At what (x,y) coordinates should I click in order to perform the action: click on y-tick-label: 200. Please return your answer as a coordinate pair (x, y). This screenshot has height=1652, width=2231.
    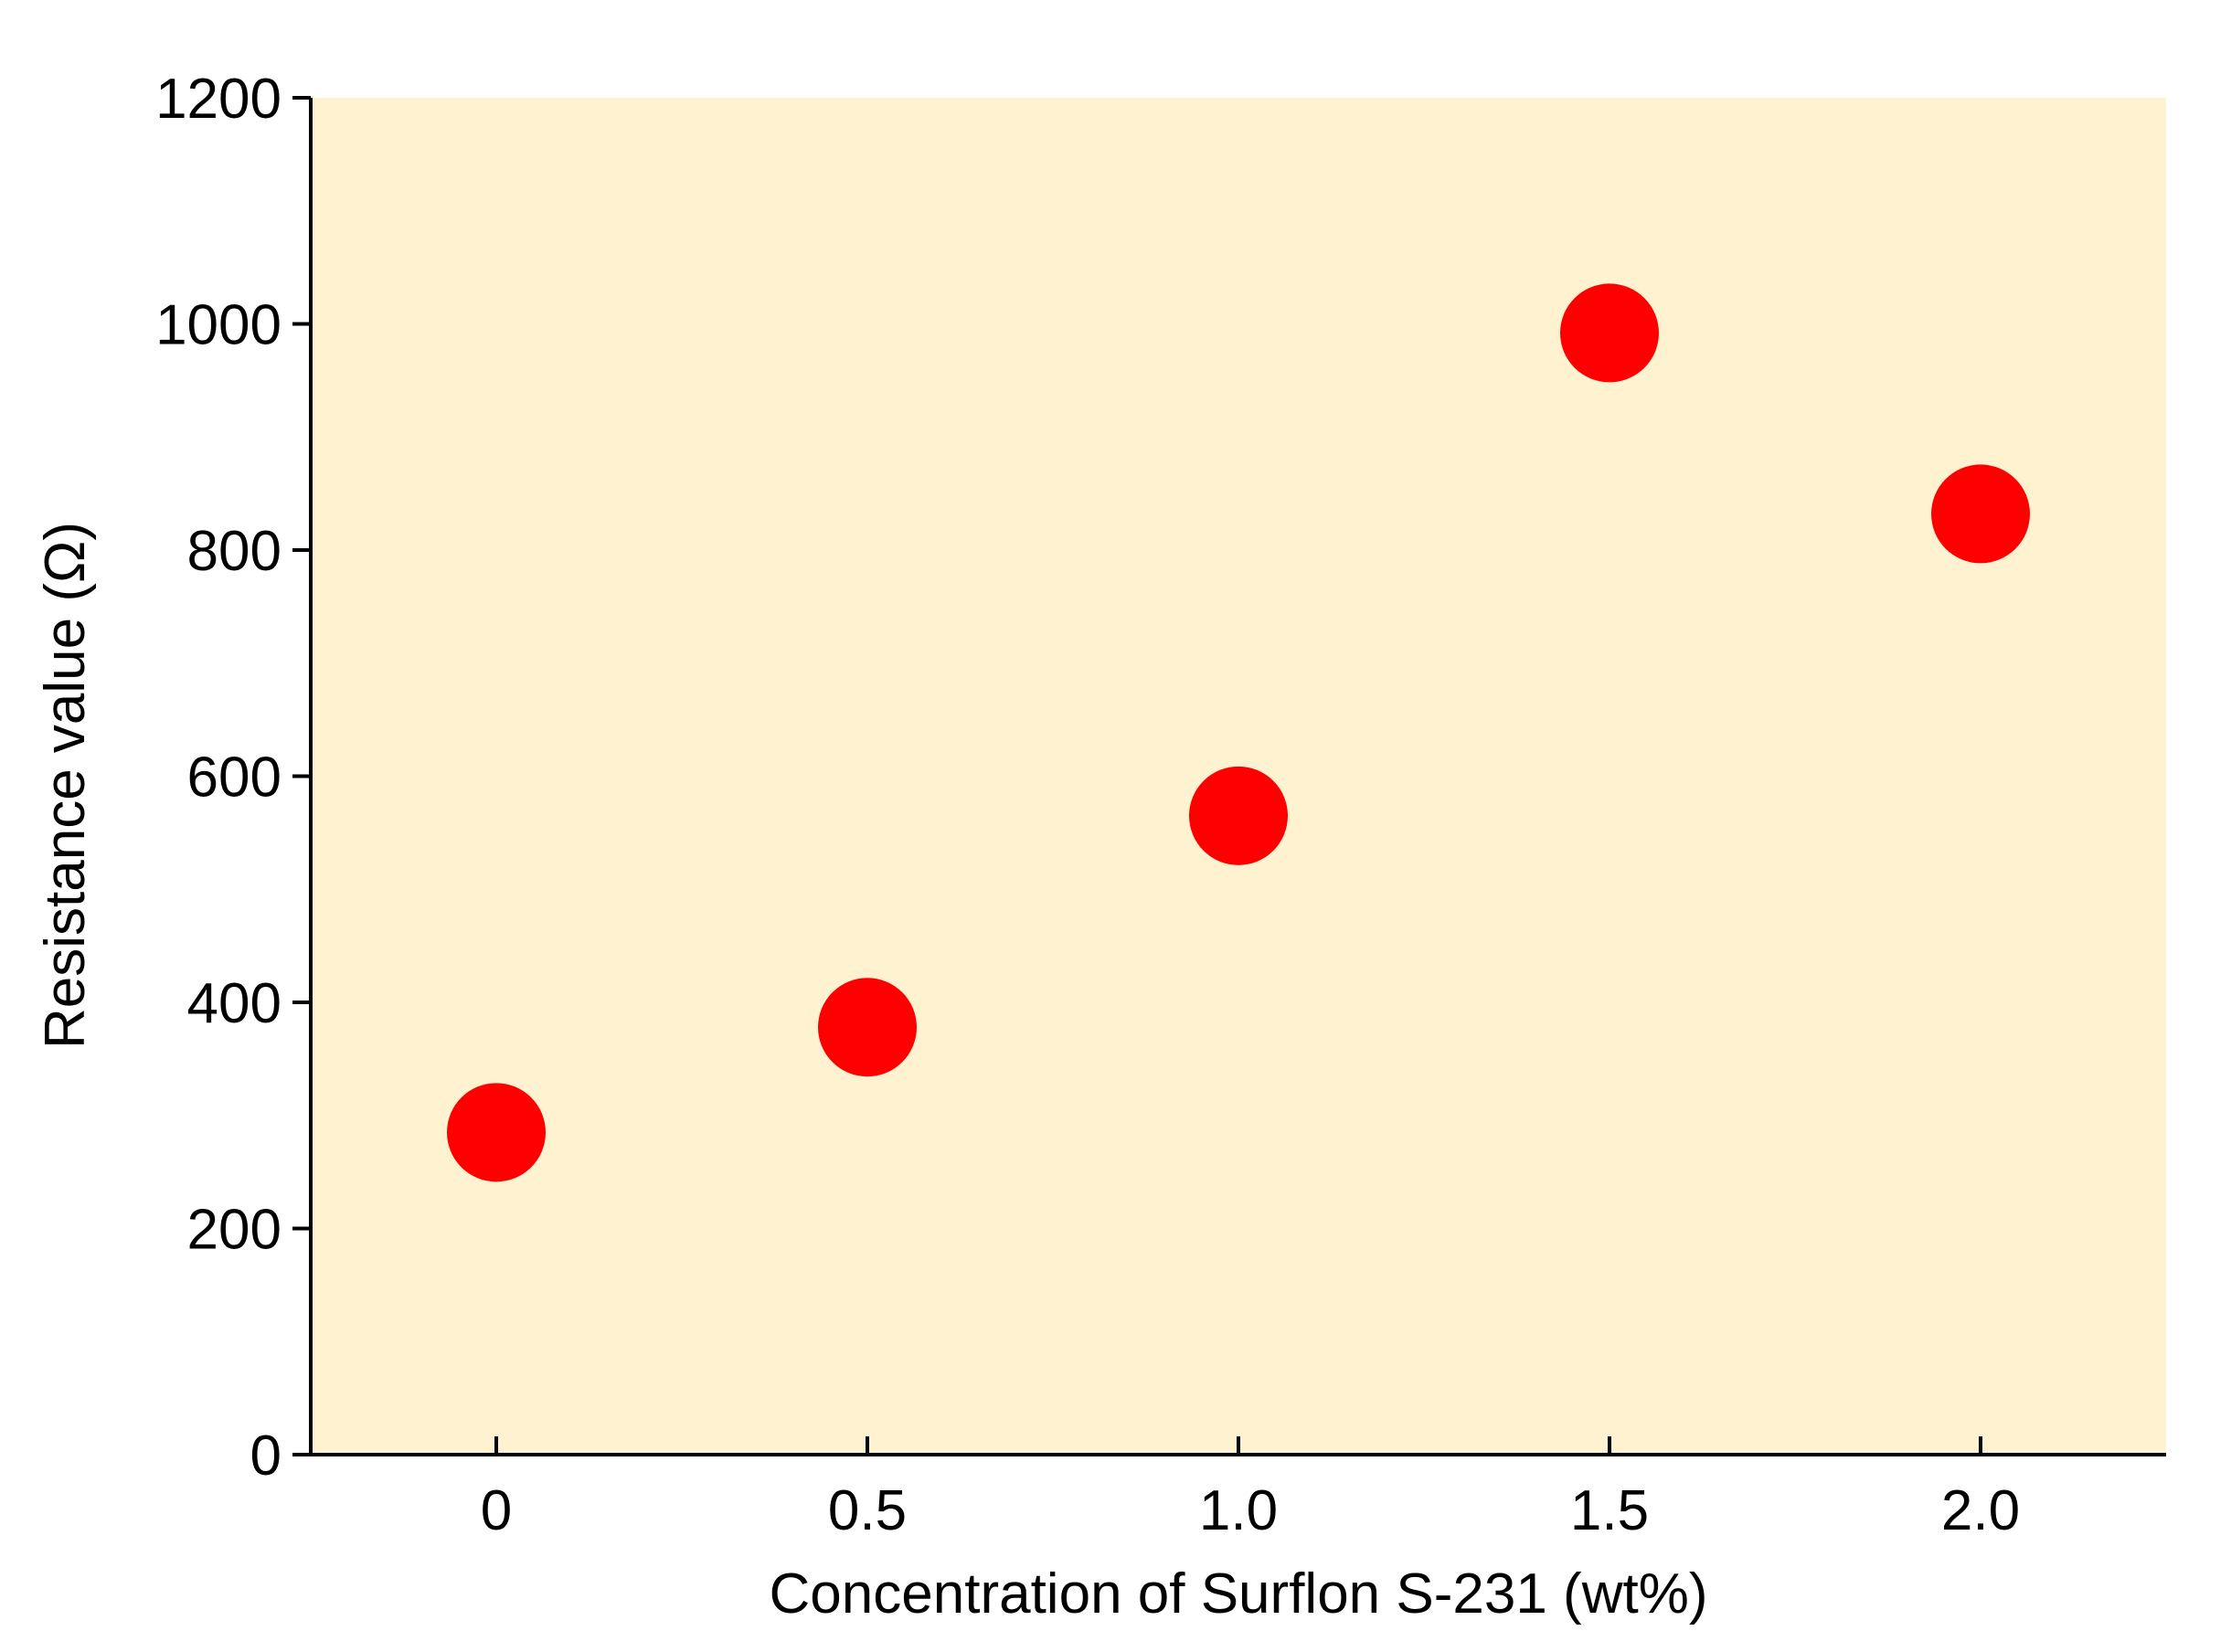
    Looking at the image, I should click on (234, 1231).